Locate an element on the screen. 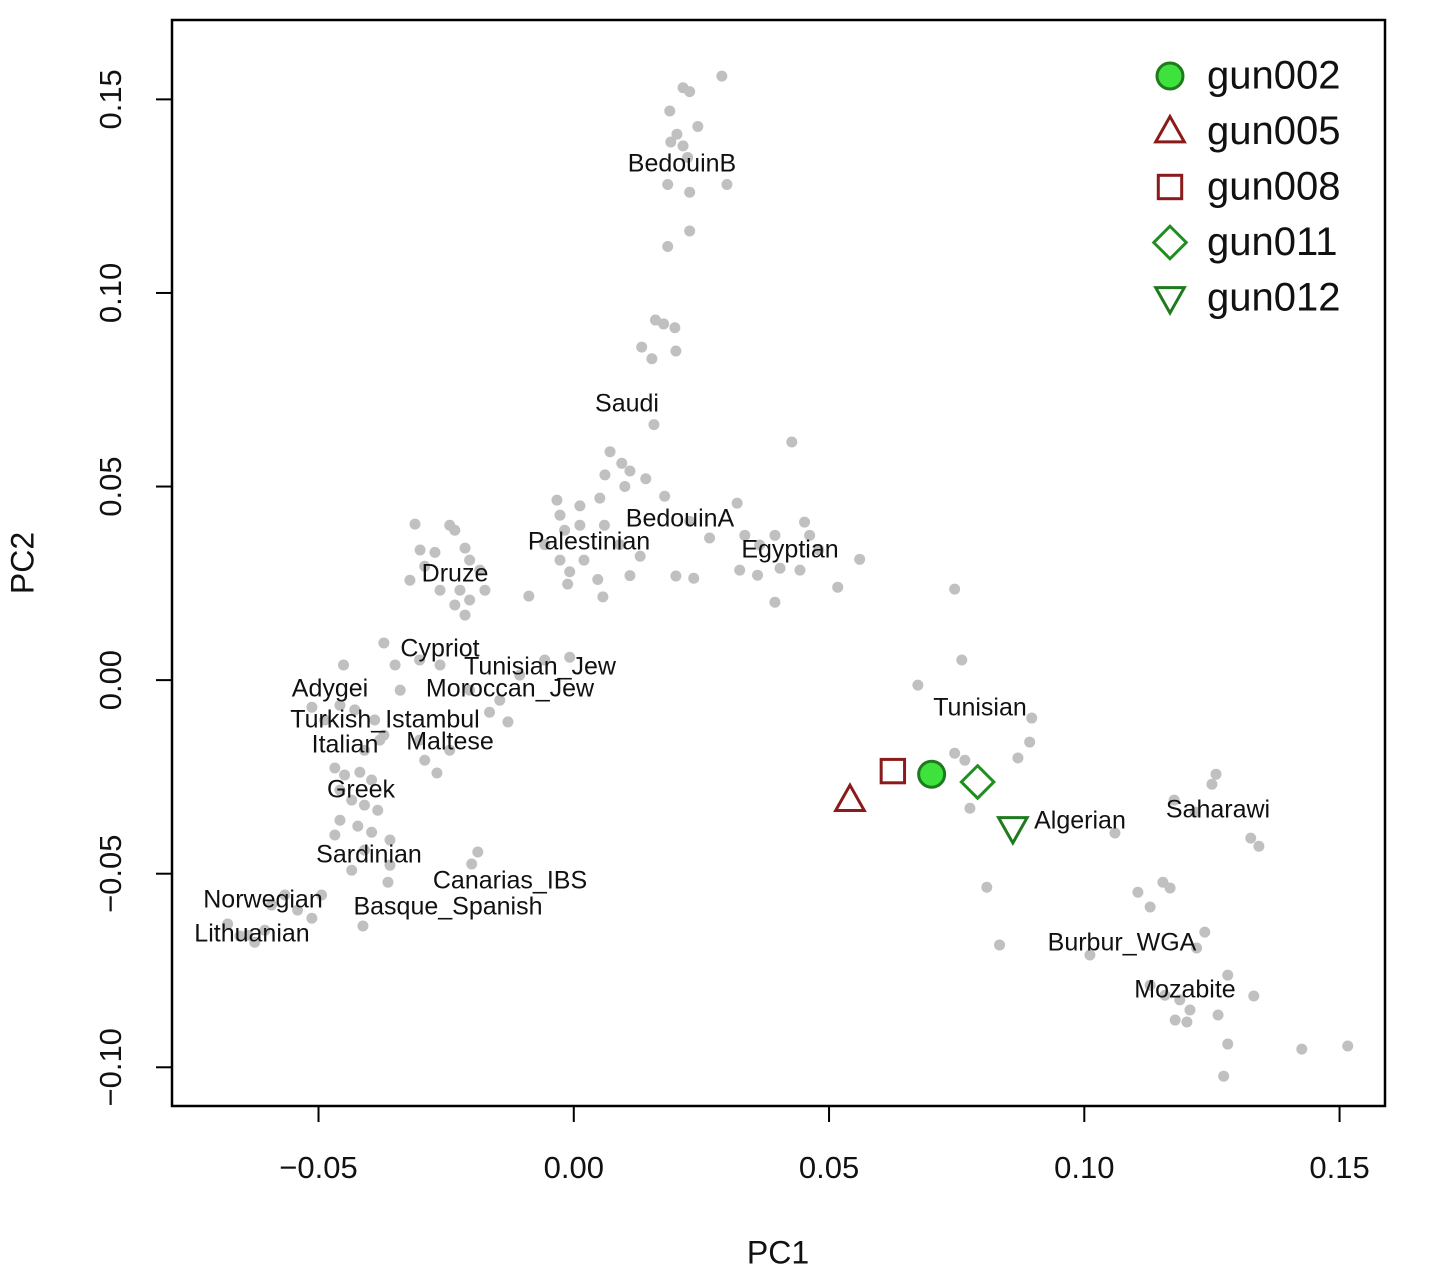 The width and height of the screenshot is (1440, 1285). group-label: Tunisian is located at coordinates (980, 708).